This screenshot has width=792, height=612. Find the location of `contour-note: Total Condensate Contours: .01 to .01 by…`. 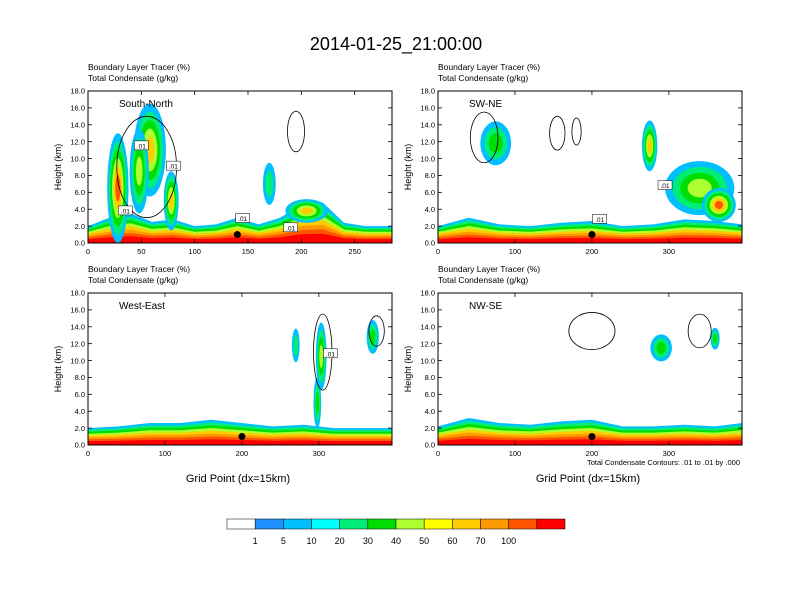

contour-note: Total Condensate Contours: .01 to .01 by… is located at coordinates (663, 462).